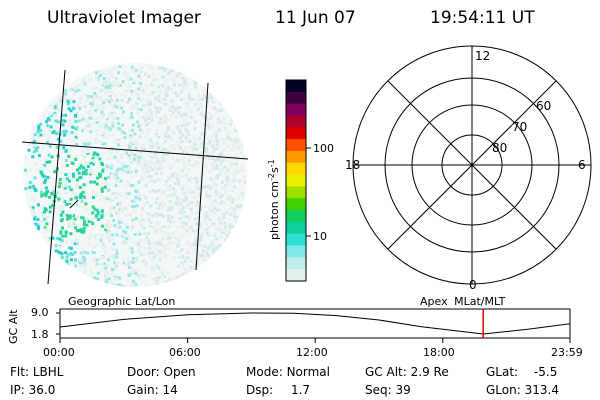 The image size is (600, 400). I want to click on status-gain-value: 14, so click(170, 390).